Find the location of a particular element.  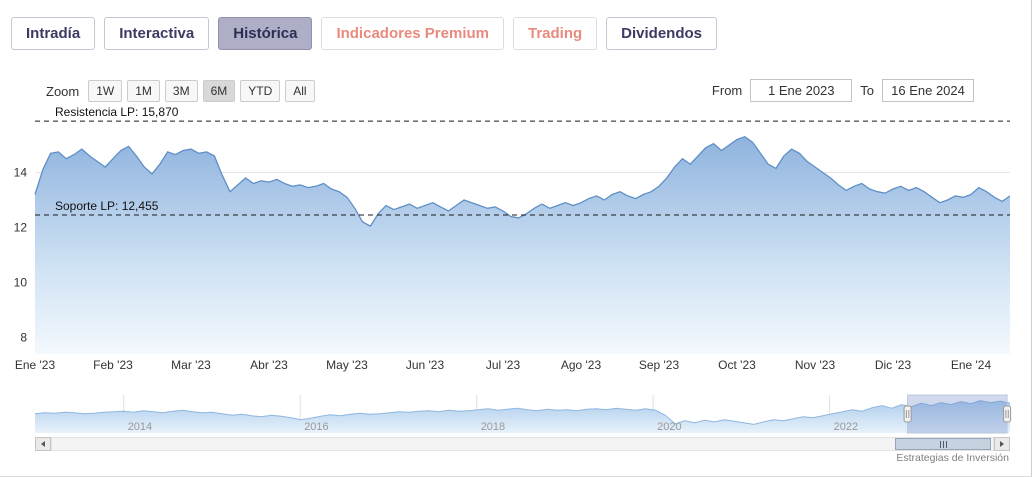

x-axis-label: Feb '23 is located at coordinates (113, 365).